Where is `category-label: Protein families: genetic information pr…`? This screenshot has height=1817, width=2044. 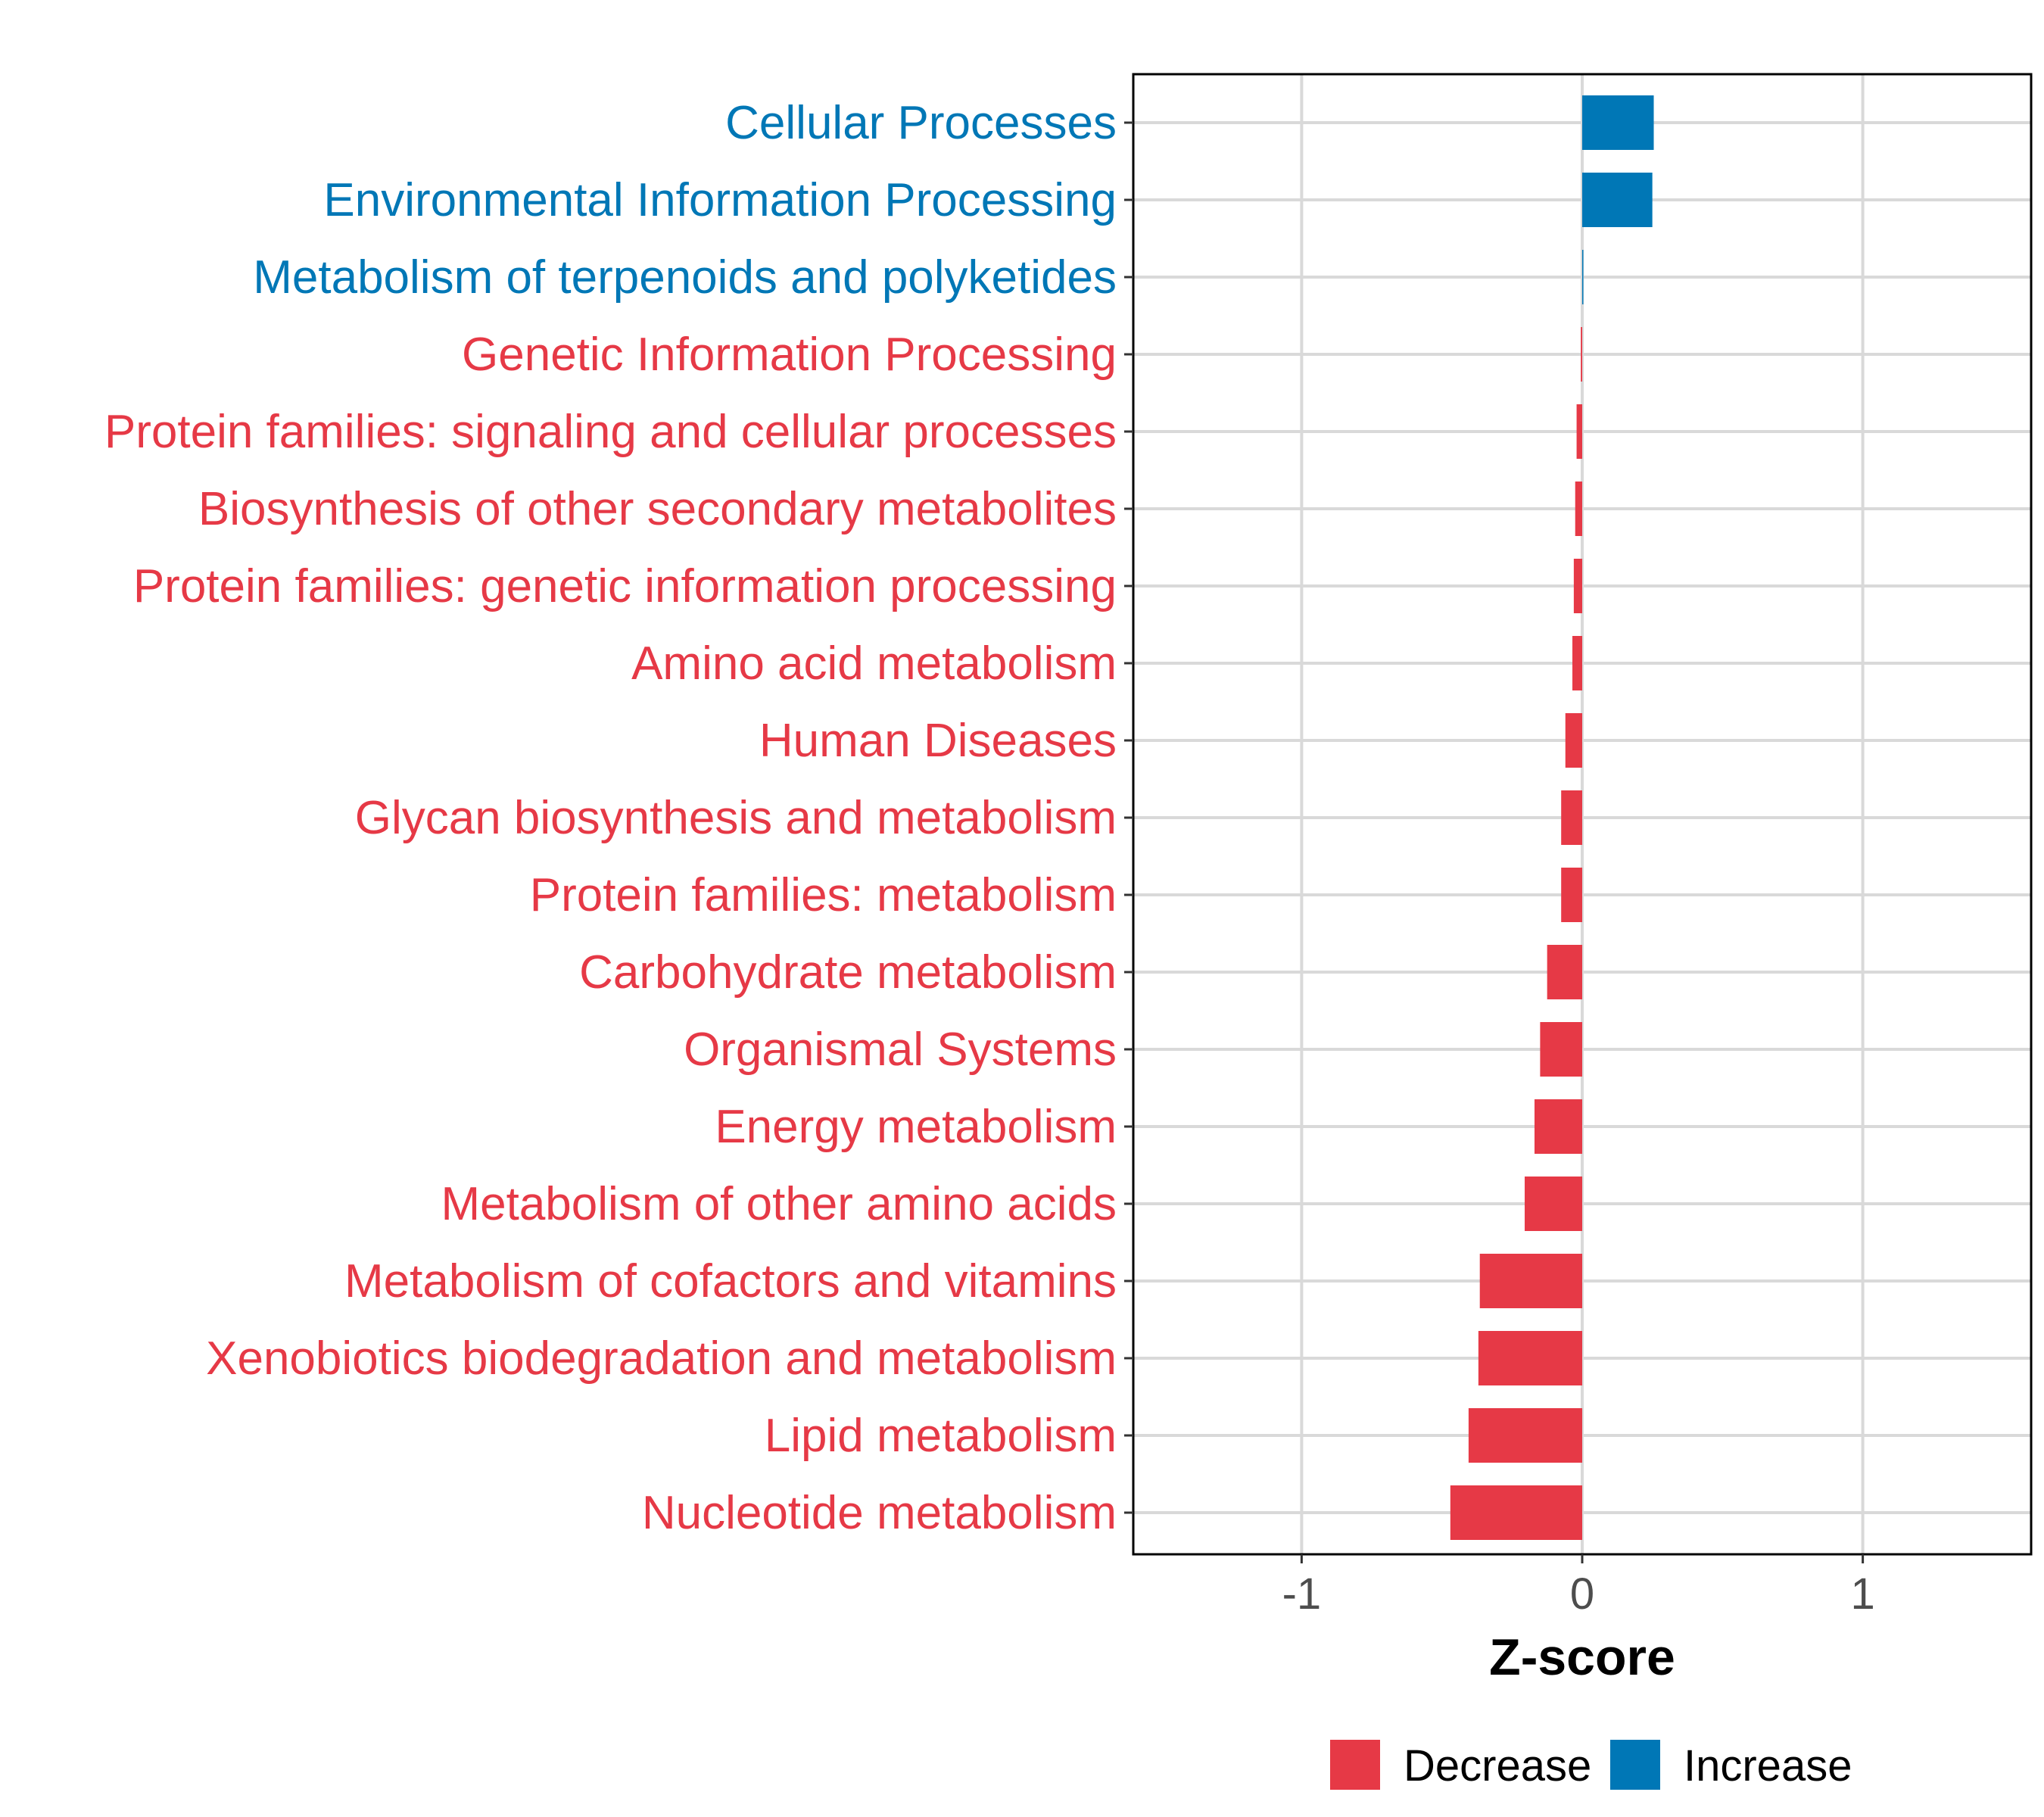 category-label: Protein families: genetic information pr… is located at coordinates (625, 586).